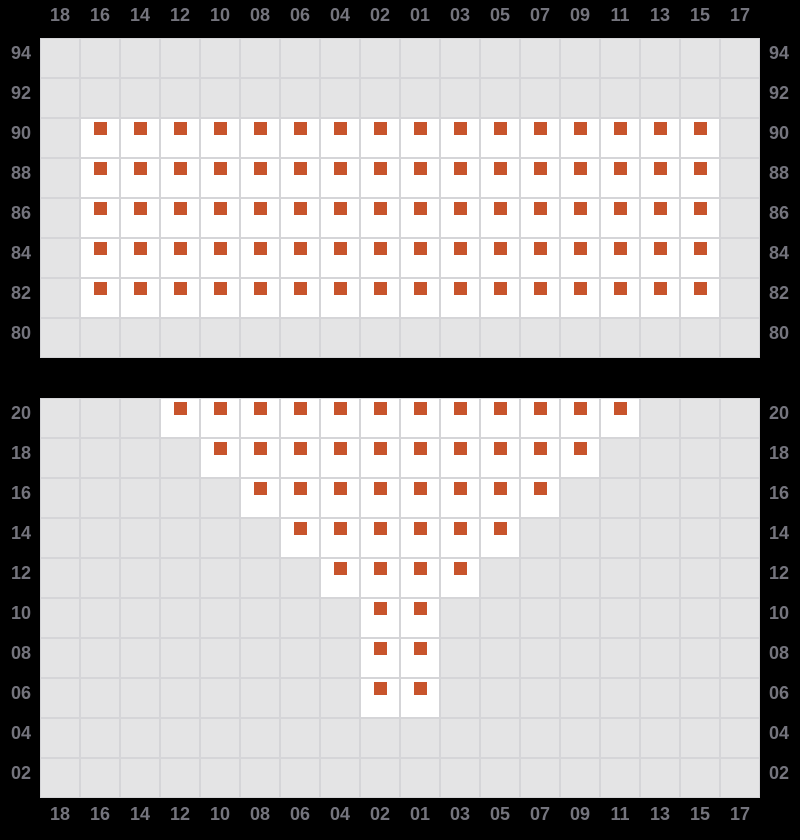 This screenshot has width=800, height=840. I want to click on seat-cell-row86-seat12, so click(180, 218).